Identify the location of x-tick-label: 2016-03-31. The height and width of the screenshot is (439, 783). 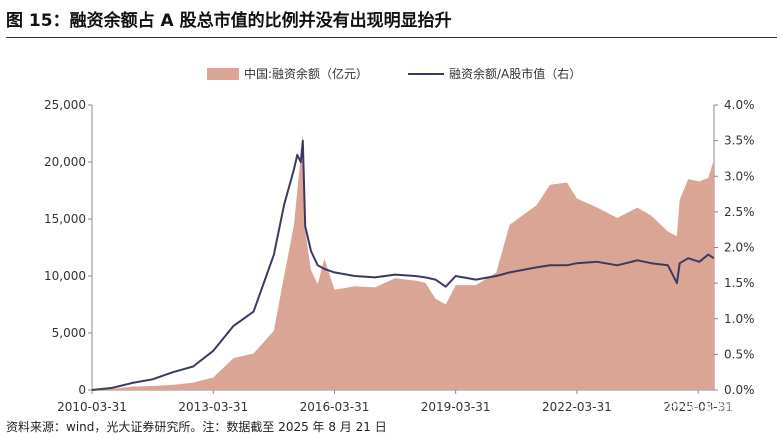
(335, 407).